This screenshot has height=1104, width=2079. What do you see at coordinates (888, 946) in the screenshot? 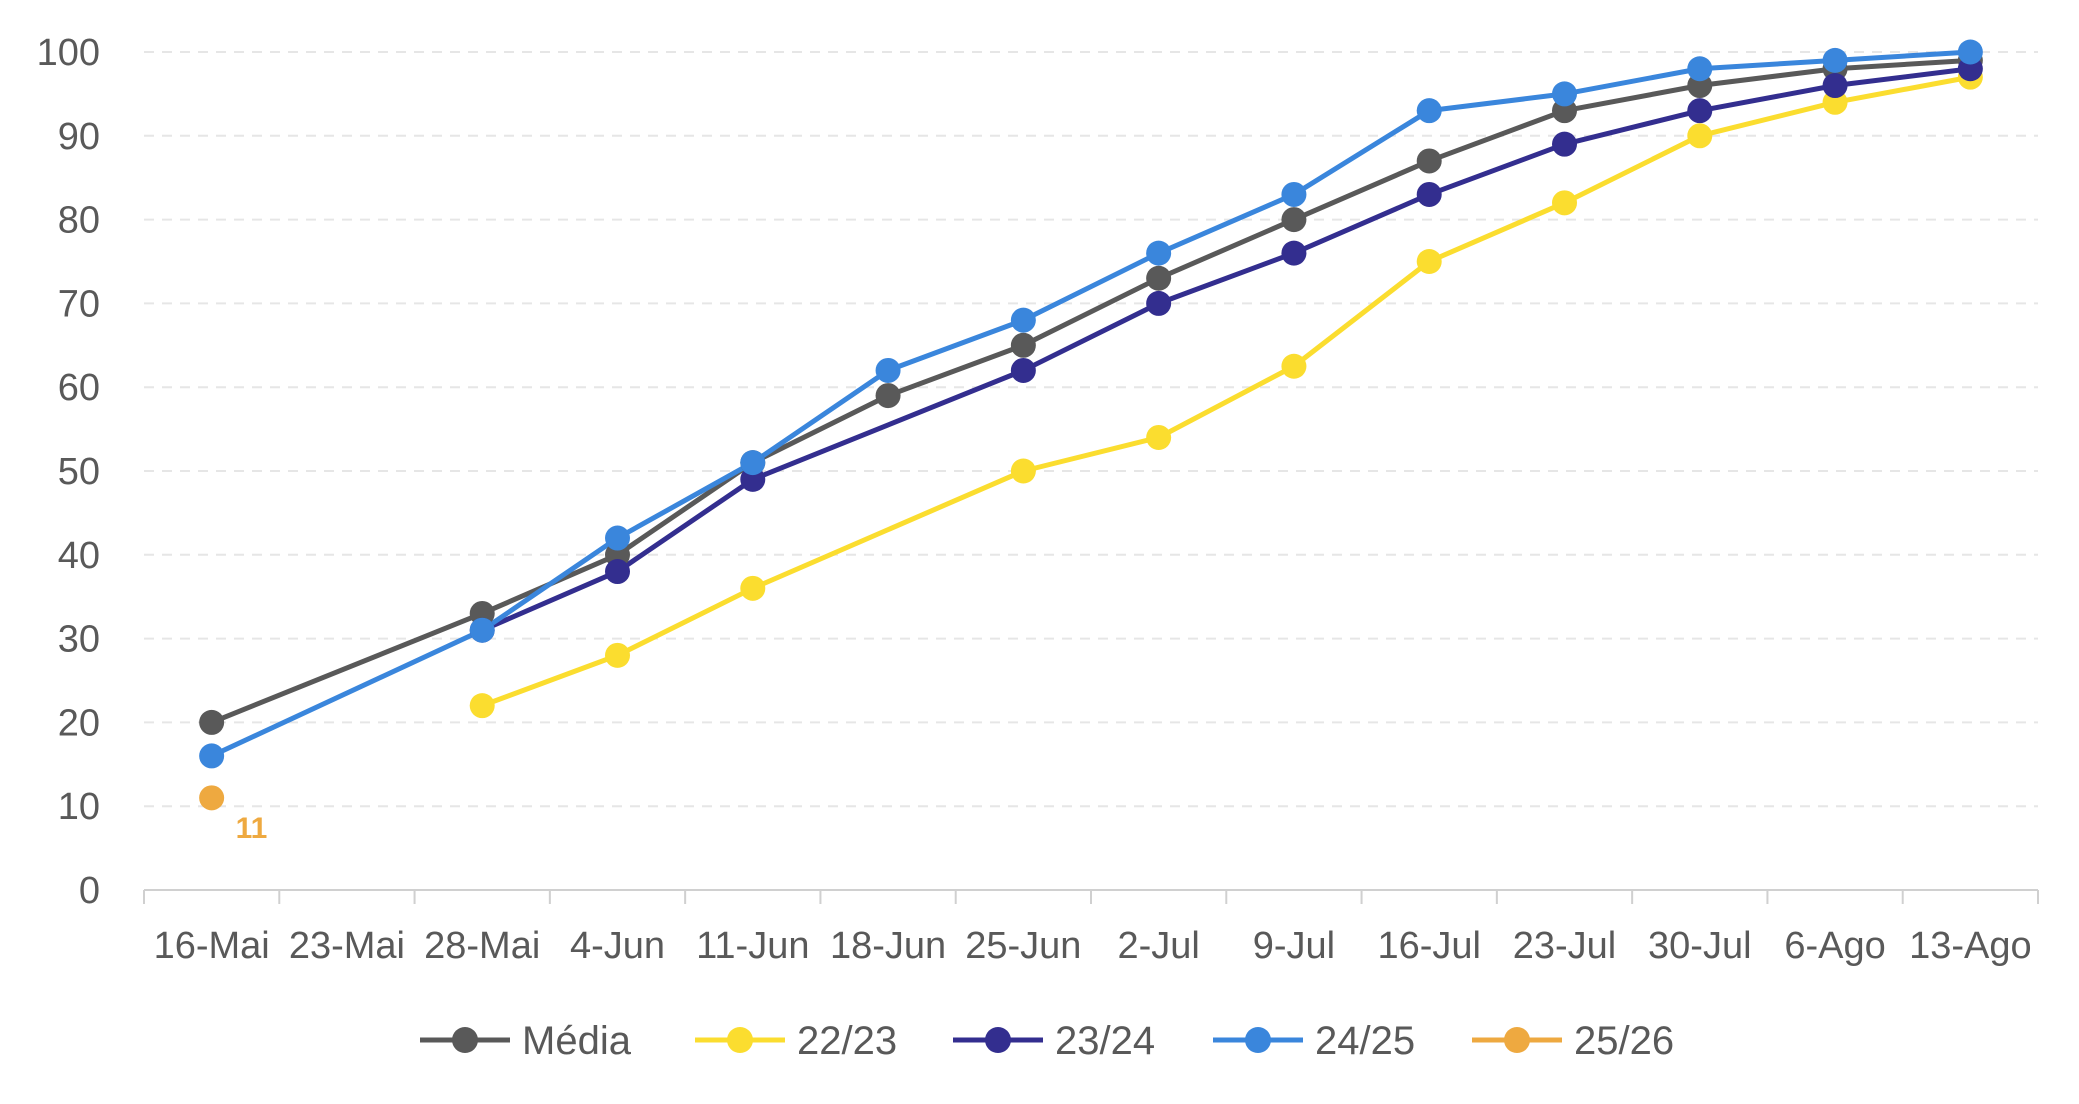
I see `x-tick-label: 18-Jun` at bounding box center [888, 946].